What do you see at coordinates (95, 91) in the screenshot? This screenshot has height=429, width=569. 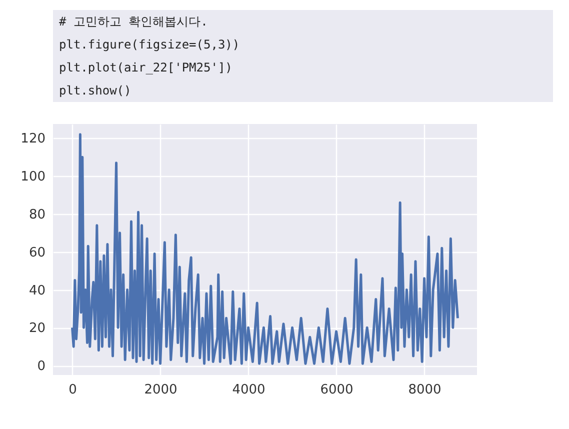 I see `text: plt.show()` at bounding box center [95, 91].